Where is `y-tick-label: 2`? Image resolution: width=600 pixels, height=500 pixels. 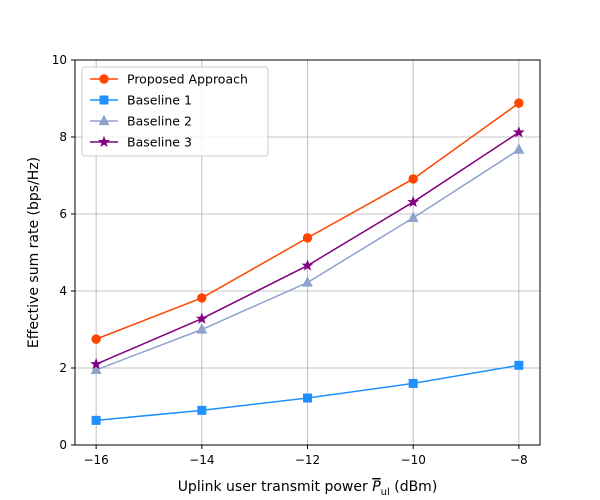
y-tick-label: 2 is located at coordinates (63, 368).